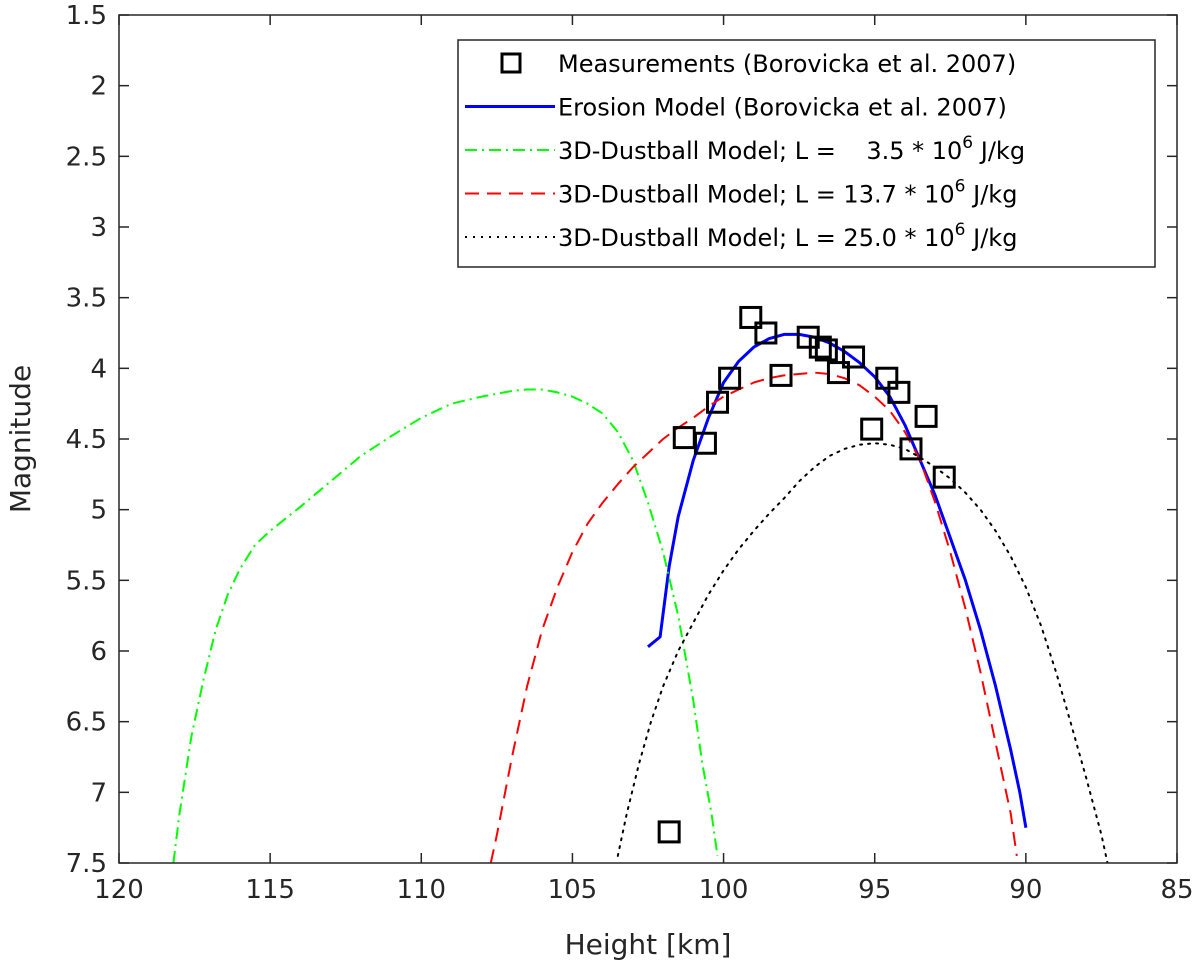 The image size is (1200, 964). What do you see at coordinates (86, 581) in the screenshot?
I see `y-tick-label: 5.5` at bounding box center [86, 581].